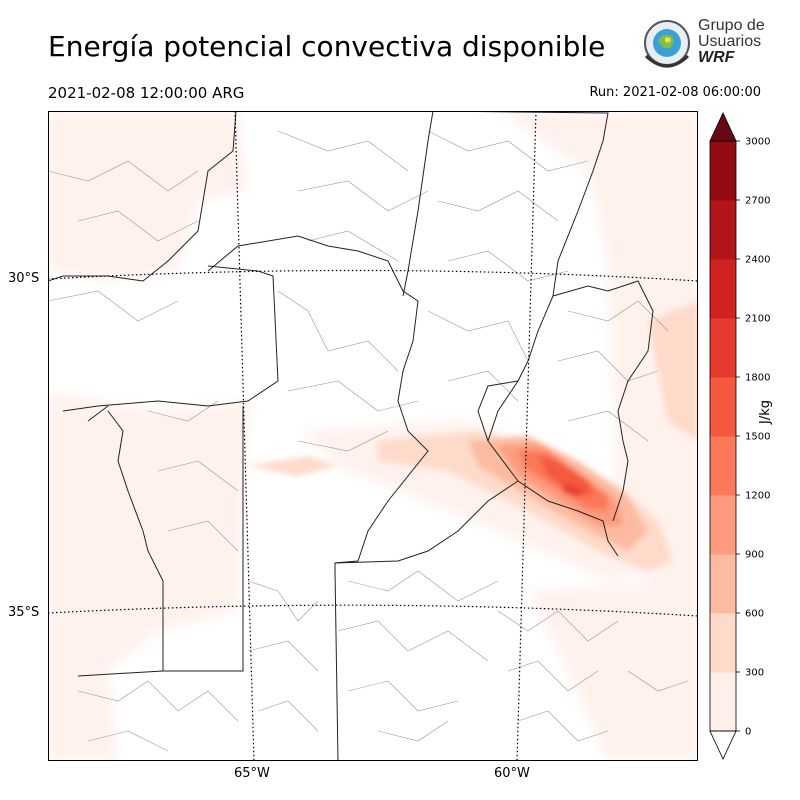 This screenshot has width=800, height=800. I want to click on run-time: Run: 2021-02-08 06:00:00, so click(675, 92).